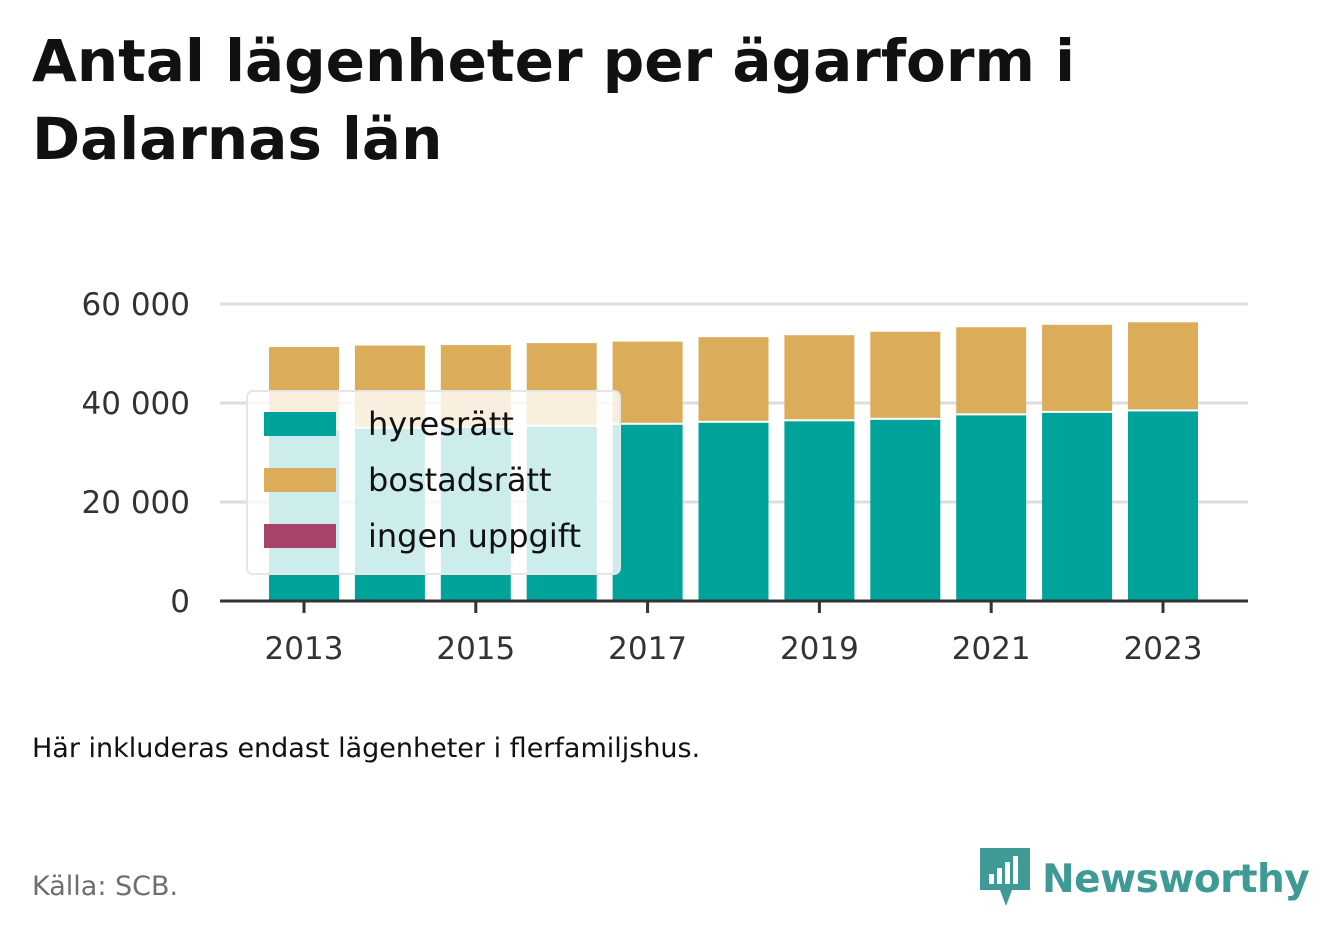 The width and height of the screenshot is (1322, 939). Describe the element at coordinates (474, 536) in the screenshot. I see `legend-label: ingen uppgift` at that location.